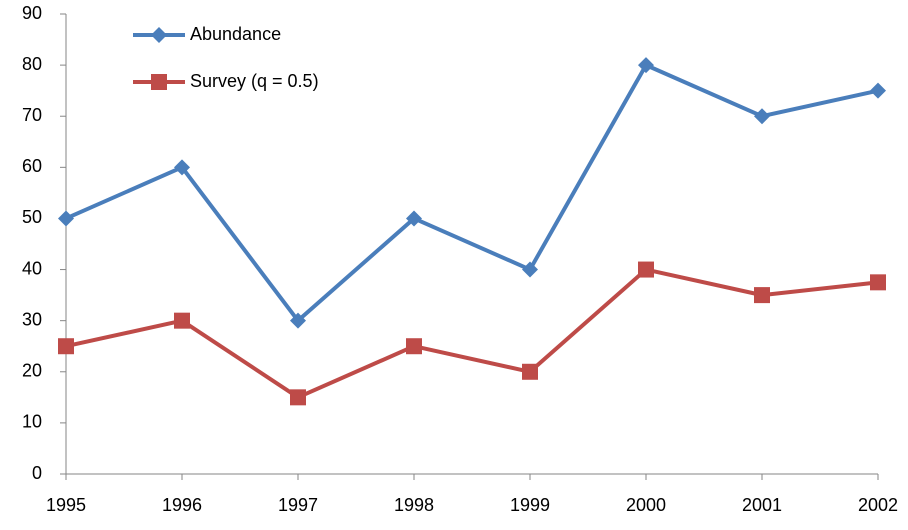 This screenshot has height=530, width=908. What do you see at coordinates (32, 166) in the screenshot?
I see `y-tick-label: 60` at bounding box center [32, 166].